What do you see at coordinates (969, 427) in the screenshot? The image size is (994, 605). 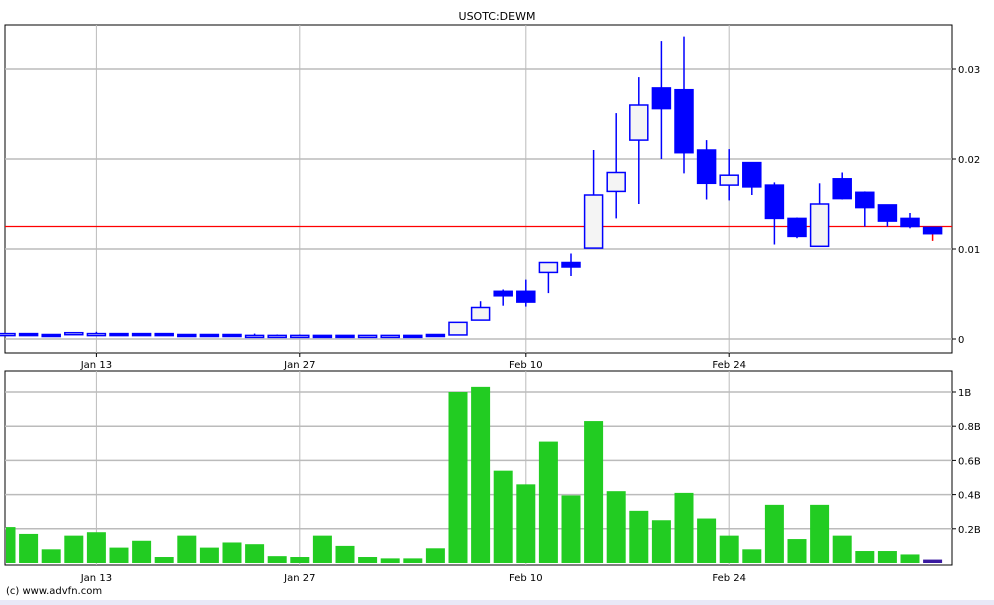 I see `volume-y-label: 0.8B` at bounding box center [969, 427].